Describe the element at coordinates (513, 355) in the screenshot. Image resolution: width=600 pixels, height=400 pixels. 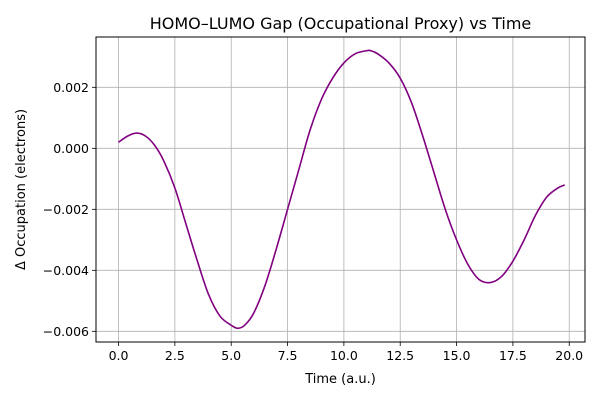
I see `x-tick-label: 17.5` at that location.